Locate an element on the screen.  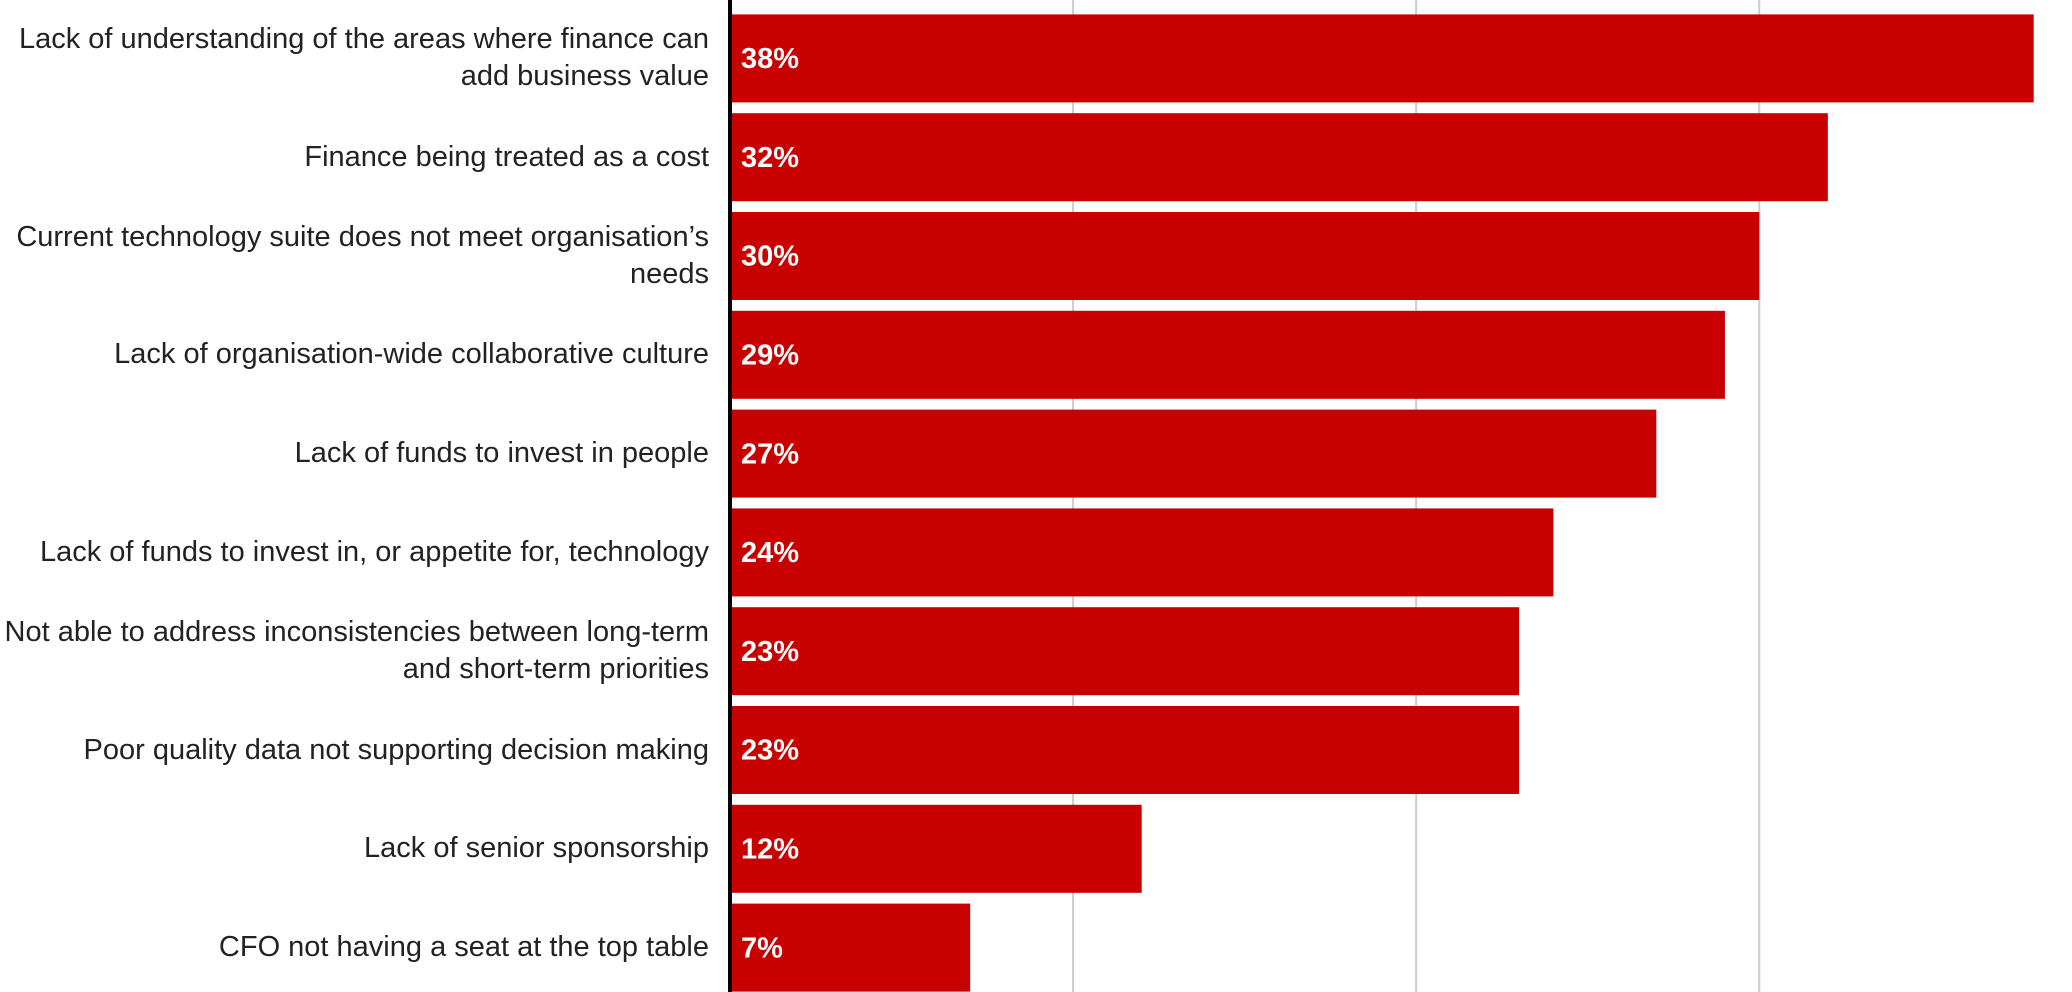
value-label: 38% is located at coordinates (770, 59).